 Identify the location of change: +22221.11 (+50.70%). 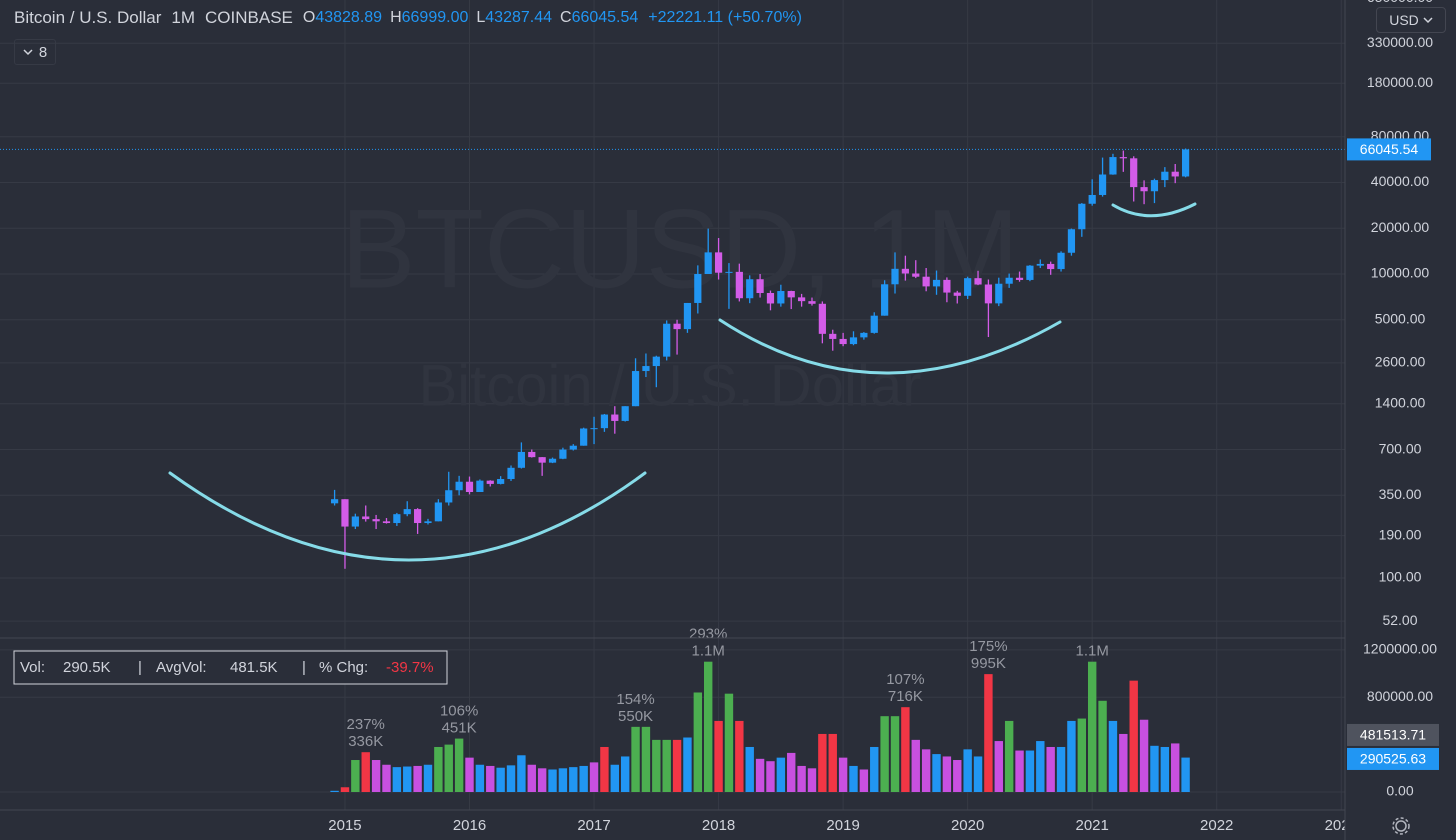
(725, 17).